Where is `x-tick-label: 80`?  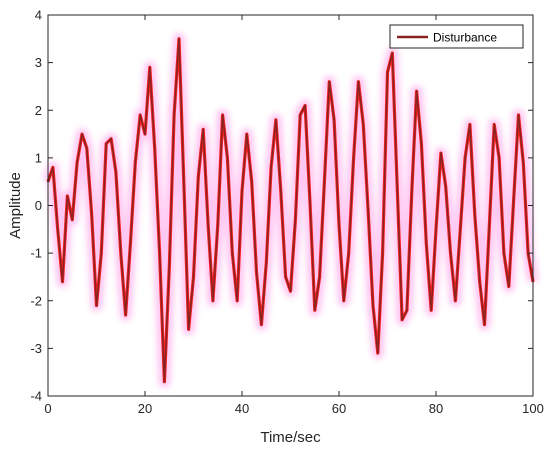
x-tick-label: 80 is located at coordinates (436, 408).